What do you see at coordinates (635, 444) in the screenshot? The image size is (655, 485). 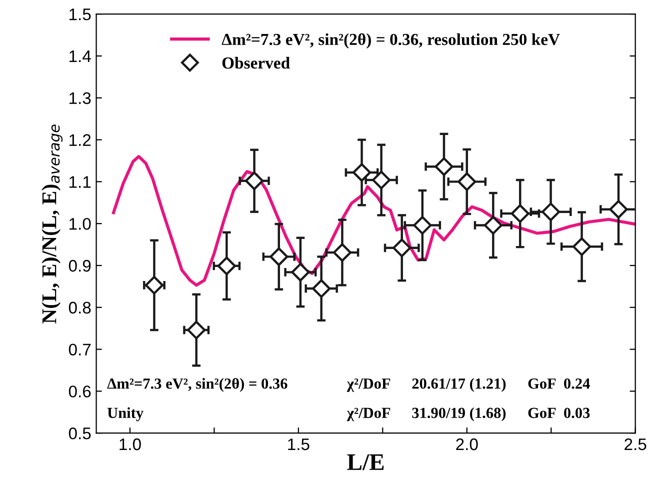 I see `x-tick-label: 2.5` at bounding box center [635, 444].